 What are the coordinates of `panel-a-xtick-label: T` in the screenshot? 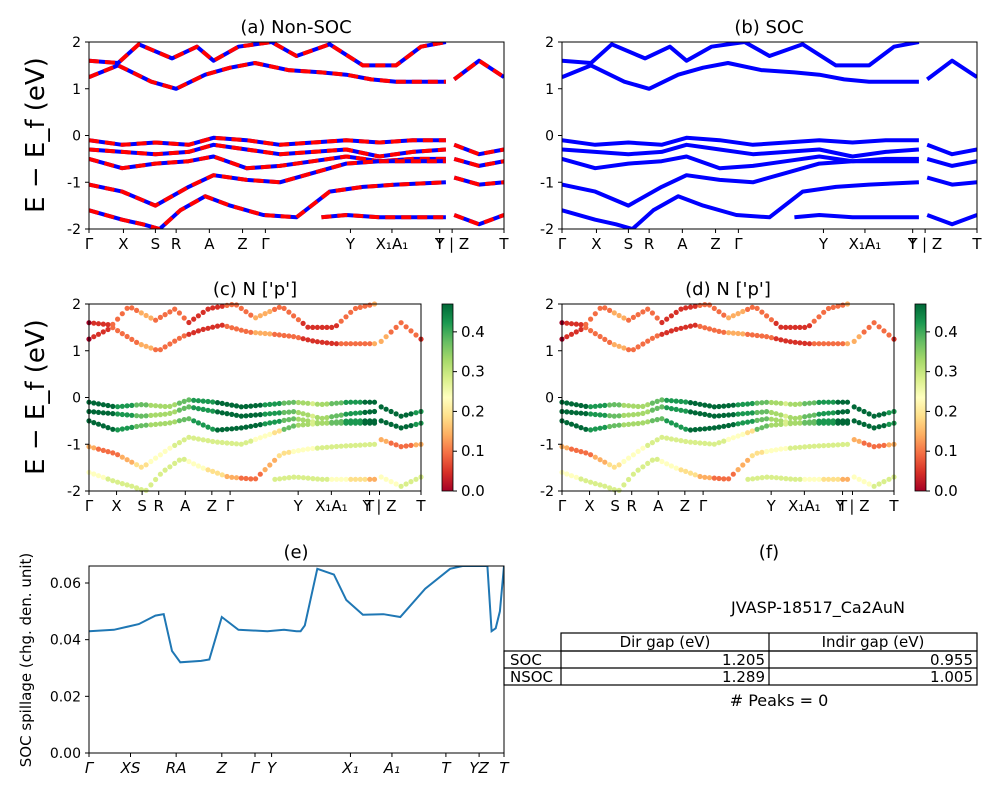 It's located at (439, 244).